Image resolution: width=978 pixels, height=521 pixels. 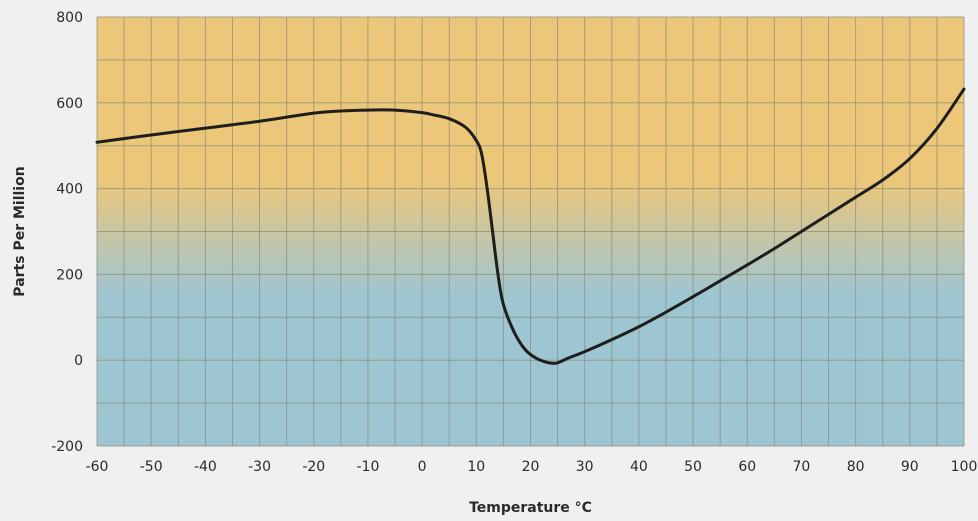 I want to click on x-tick-label: -20, so click(x=313, y=467).